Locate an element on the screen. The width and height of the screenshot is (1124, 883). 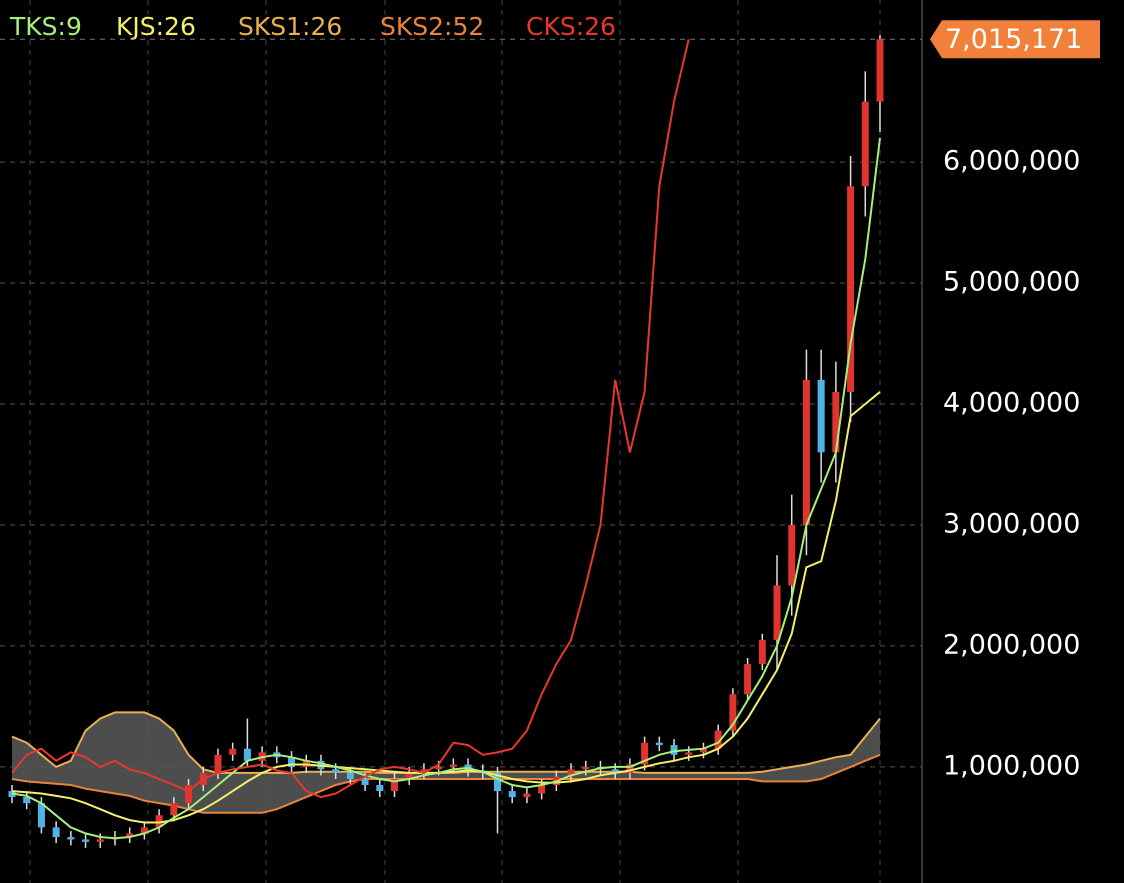
legend-entry: CKS:26 is located at coordinates (571, 26).